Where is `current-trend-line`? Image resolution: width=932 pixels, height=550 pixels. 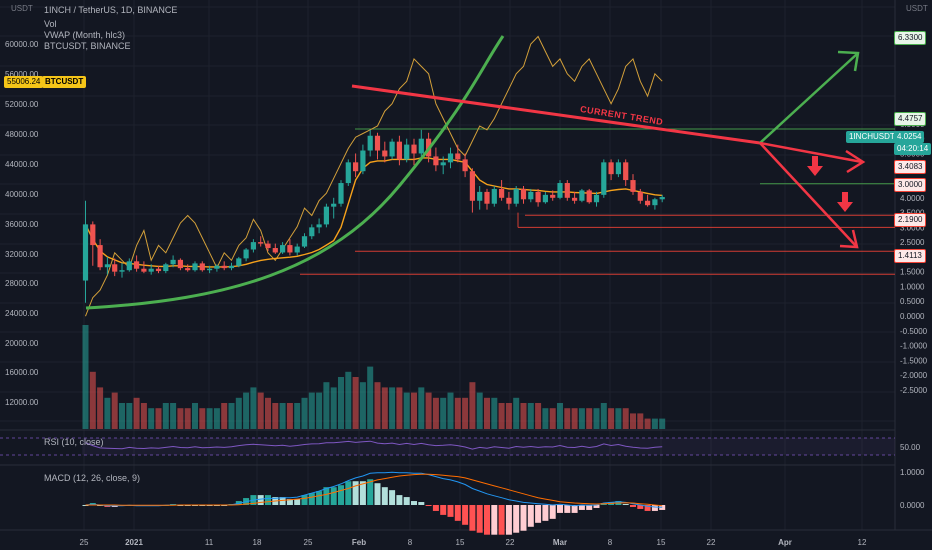
current-trend-line is located at coordinates (556, 114).